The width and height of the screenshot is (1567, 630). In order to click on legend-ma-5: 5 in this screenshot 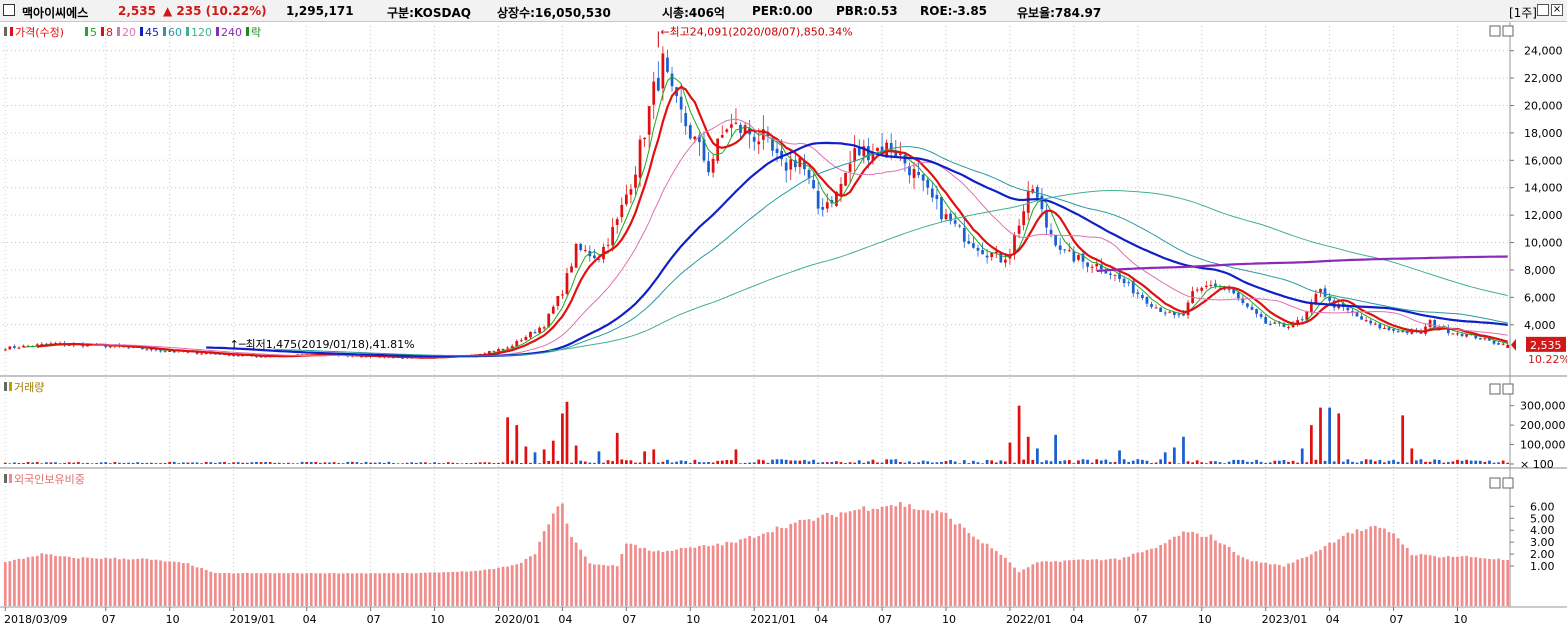, I will do `click(93, 32)`.